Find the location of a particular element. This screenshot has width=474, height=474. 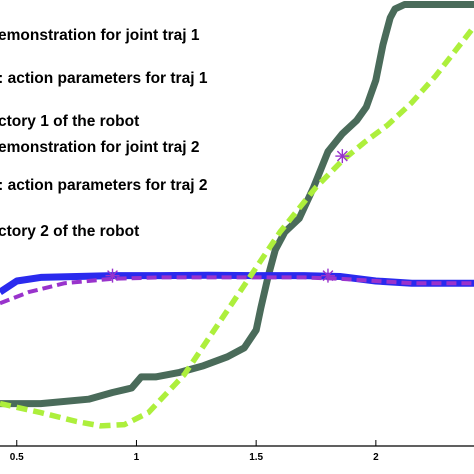

x-tick-label: 1.5 is located at coordinates (256, 457).